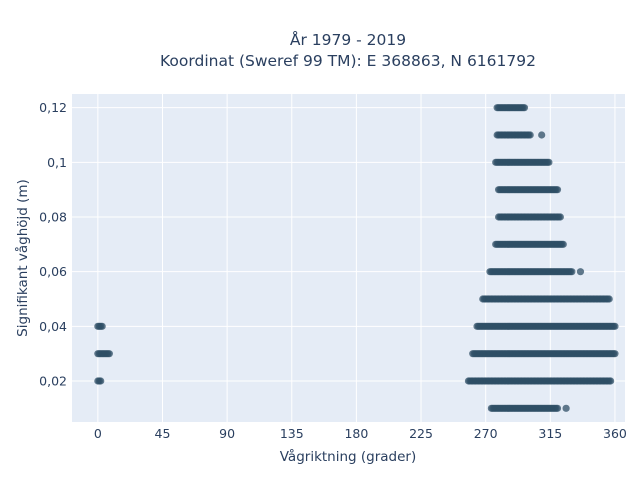  What do you see at coordinates (98, 433) in the screenshot?
I see `x-tick-label: 0` at bounding box center [98, 433].